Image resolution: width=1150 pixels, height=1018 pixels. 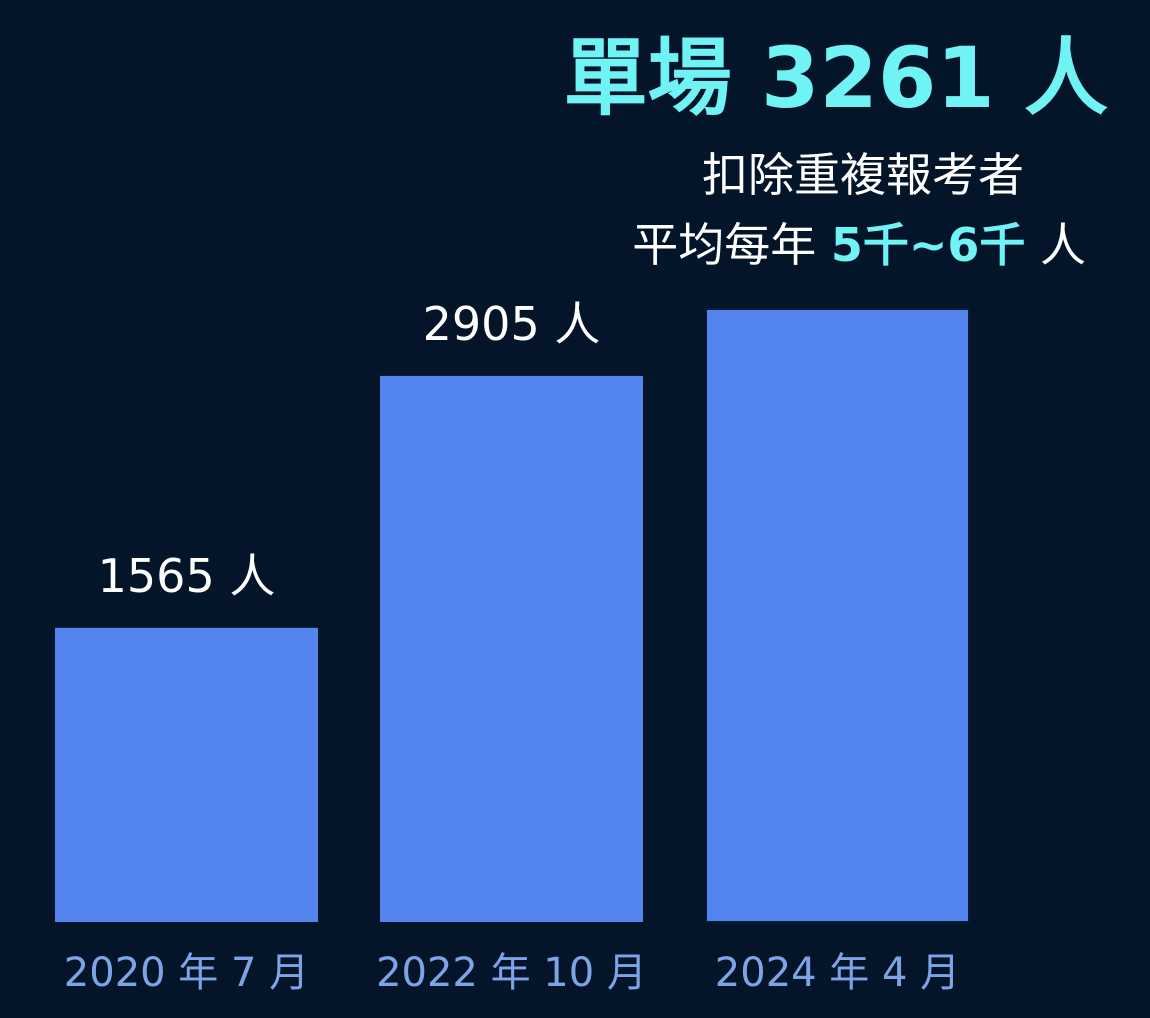 I want to click on note-line-2-value: 5千~6千, so click(x=928, y=245).